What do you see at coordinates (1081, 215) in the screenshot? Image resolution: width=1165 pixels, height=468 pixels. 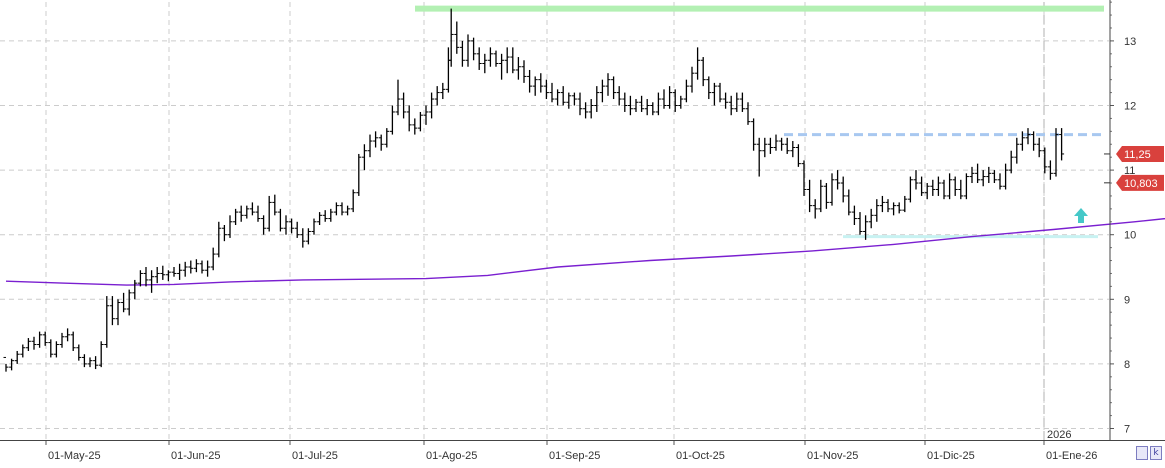 I see `up-arrow-icon` at bounding box center [1081, 215].